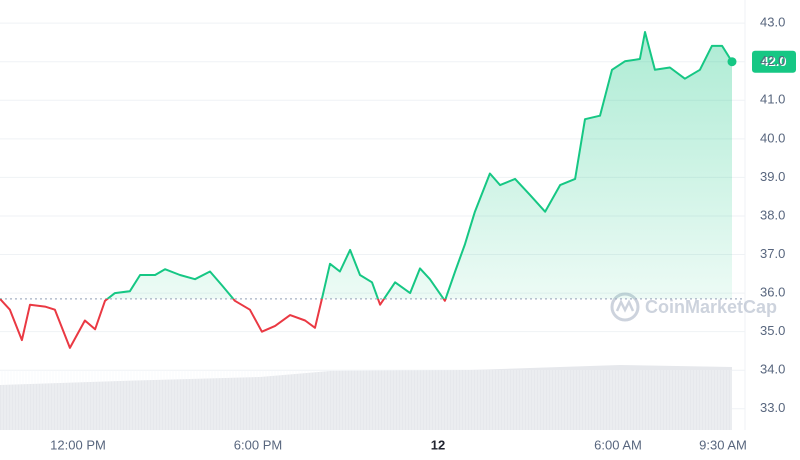 The height and width of the screenshot is (460, 800). I want to click on x-tick-label: 12:00 PM, so click(78, 444).